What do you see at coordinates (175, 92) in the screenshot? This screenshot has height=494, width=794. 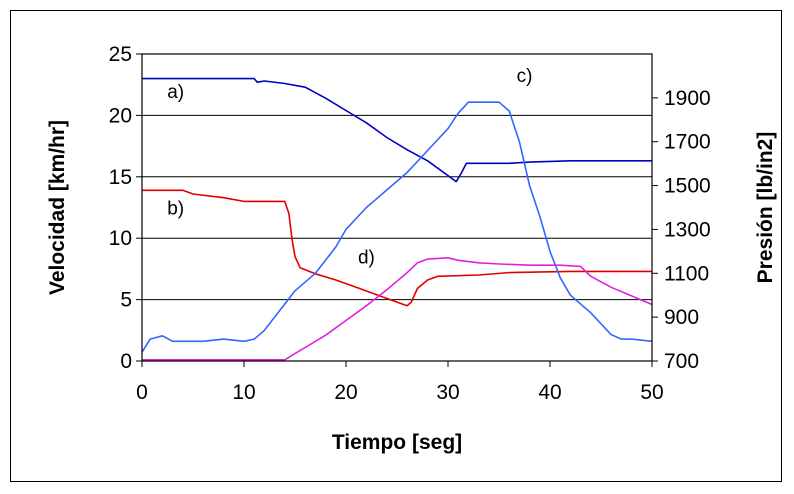 I see `series-annotation: a)` at bounding box center [175, 92].